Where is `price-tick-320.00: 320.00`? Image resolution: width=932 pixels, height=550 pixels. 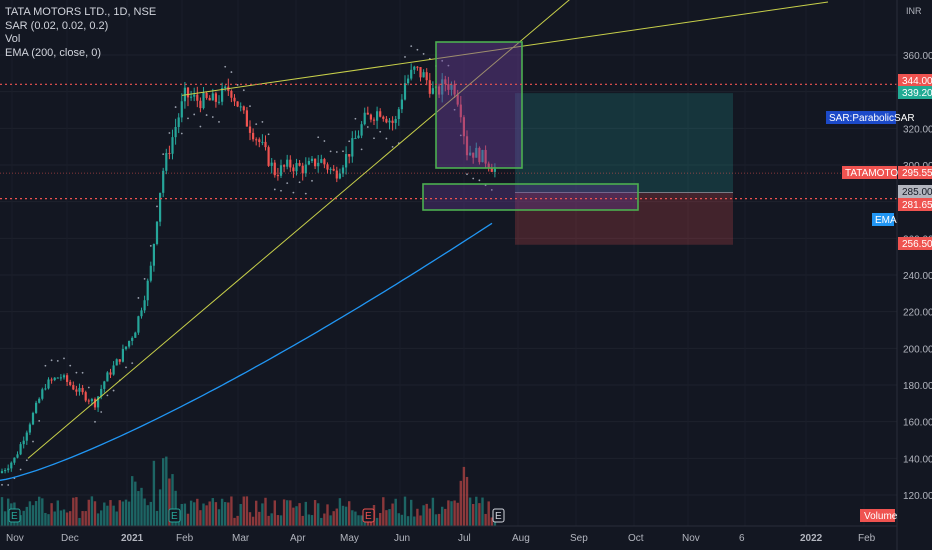 price-tick-320.00: 320.00 is located at coordinates (917, 129).